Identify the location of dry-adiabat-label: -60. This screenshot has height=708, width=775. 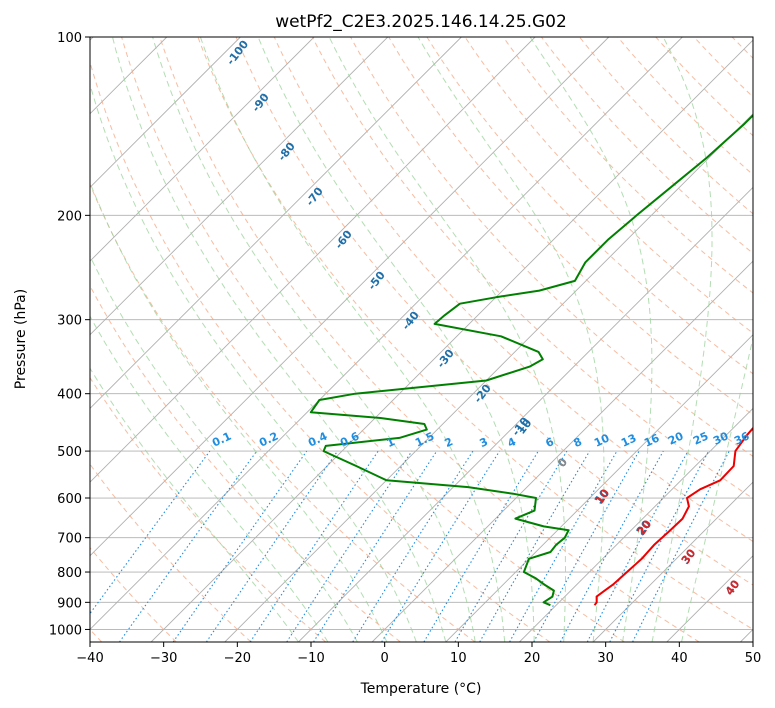
(343, 240).